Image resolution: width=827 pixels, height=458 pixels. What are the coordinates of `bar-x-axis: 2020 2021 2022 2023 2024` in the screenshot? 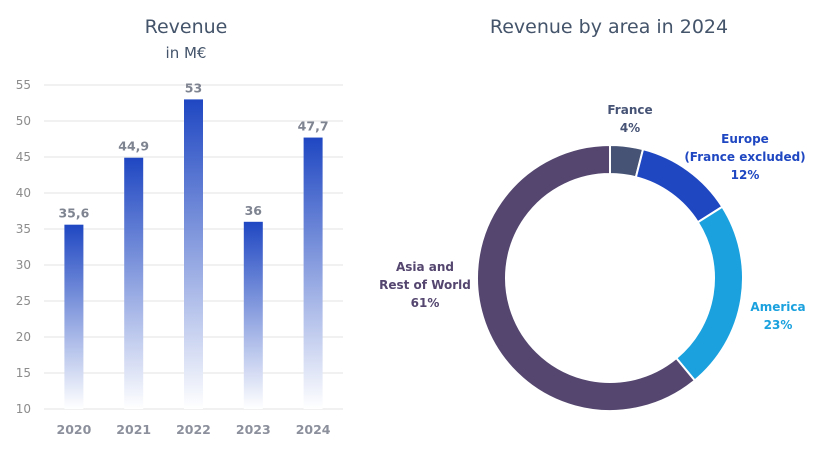 It's located at (194, 429).